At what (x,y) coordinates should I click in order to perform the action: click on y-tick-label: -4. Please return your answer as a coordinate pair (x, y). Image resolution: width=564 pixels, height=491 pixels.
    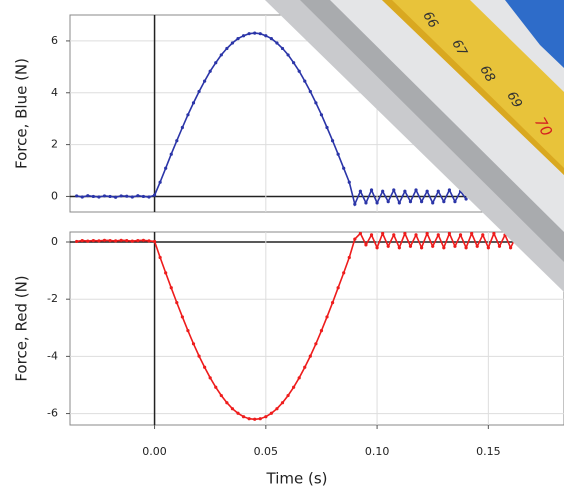
    Looking at the image, I should click on (52, 355).